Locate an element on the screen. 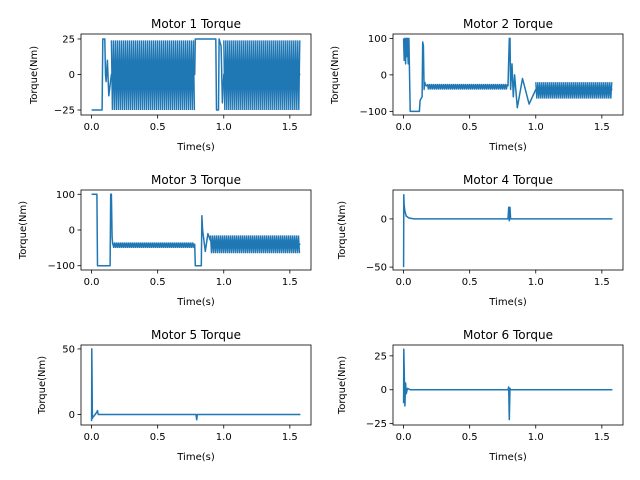 This screenshot has width=640, height=480. subplot-title: Motor 1 Torque is located at coordinates (196, 24).